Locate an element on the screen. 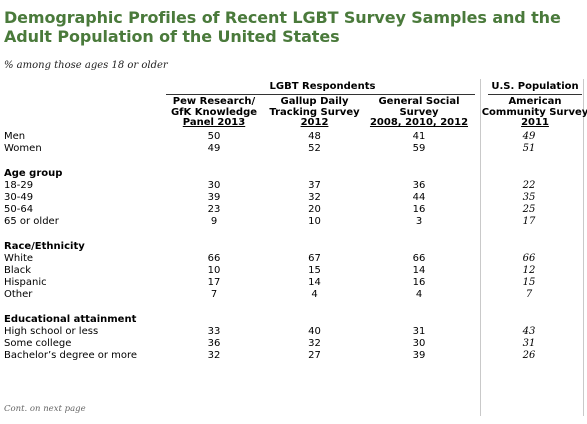  cell-value: 22 is located at coordinates (529, 185).